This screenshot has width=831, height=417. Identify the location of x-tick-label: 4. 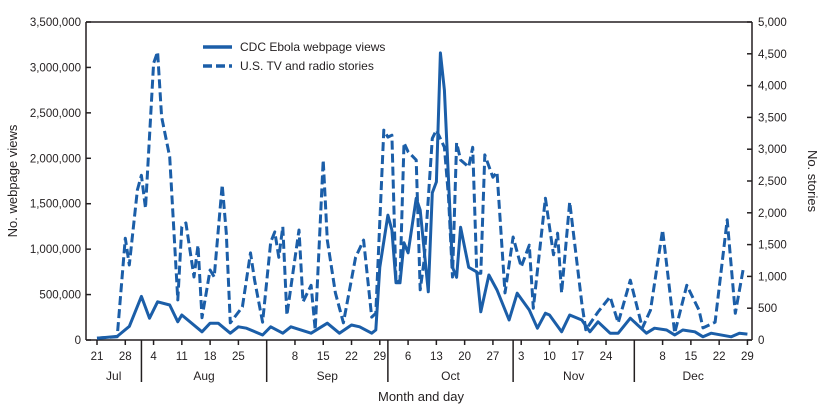
(153, 357).